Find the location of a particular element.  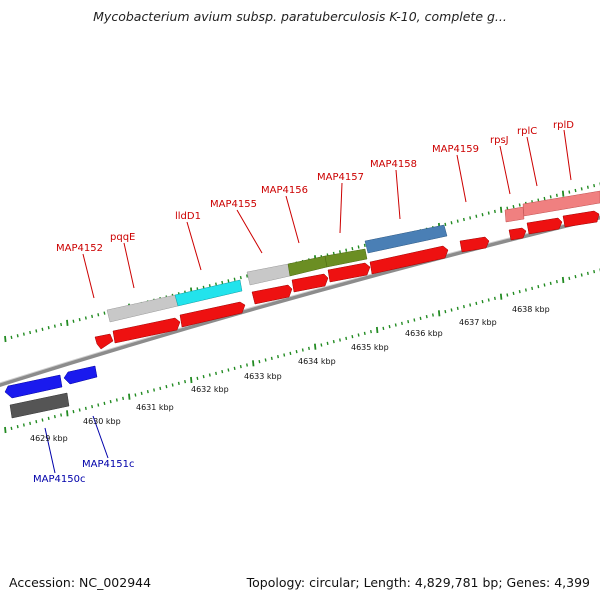

gene-label-MAP4156: MAP4156 is located at coordinates (284, 190).